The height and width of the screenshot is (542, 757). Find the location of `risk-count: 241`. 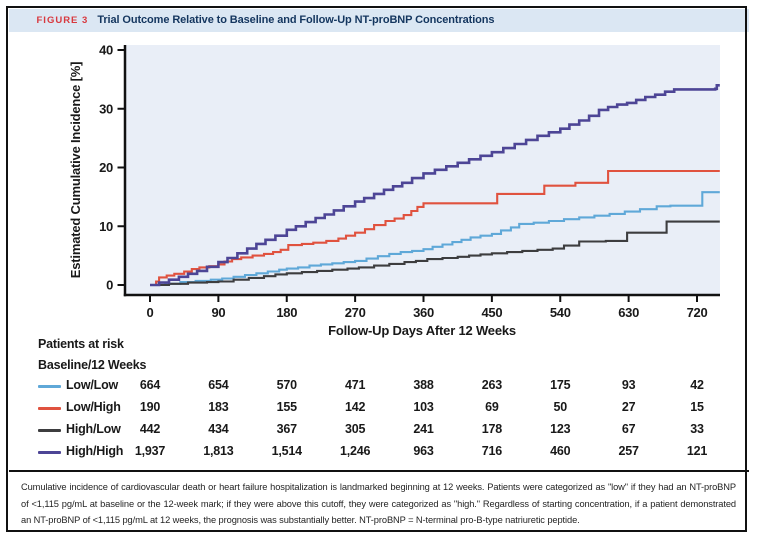

risk-count: 241 is located at coordinates (423, 429).